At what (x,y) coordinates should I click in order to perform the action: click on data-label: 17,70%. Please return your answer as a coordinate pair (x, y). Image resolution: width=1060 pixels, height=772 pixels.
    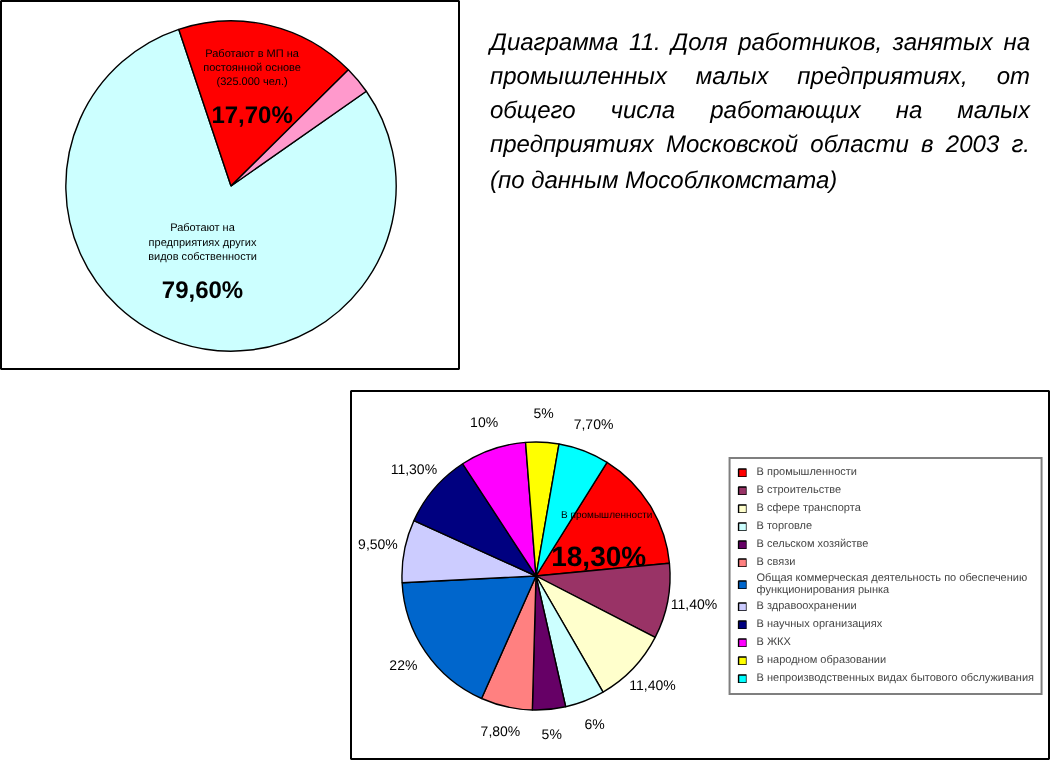
    Looking at the image, I should click on (252, 114).